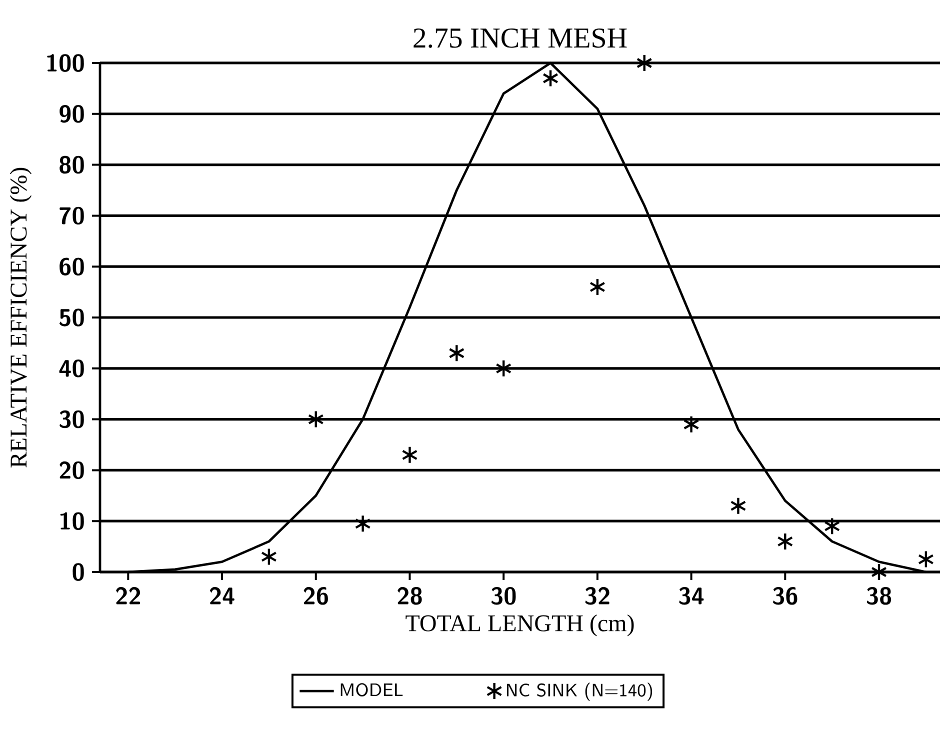 This screenshot has height=754, width=945. Describe the element at coordinates (503, 596) in the screenshot. I see `x-tick-label: 30` at that location.